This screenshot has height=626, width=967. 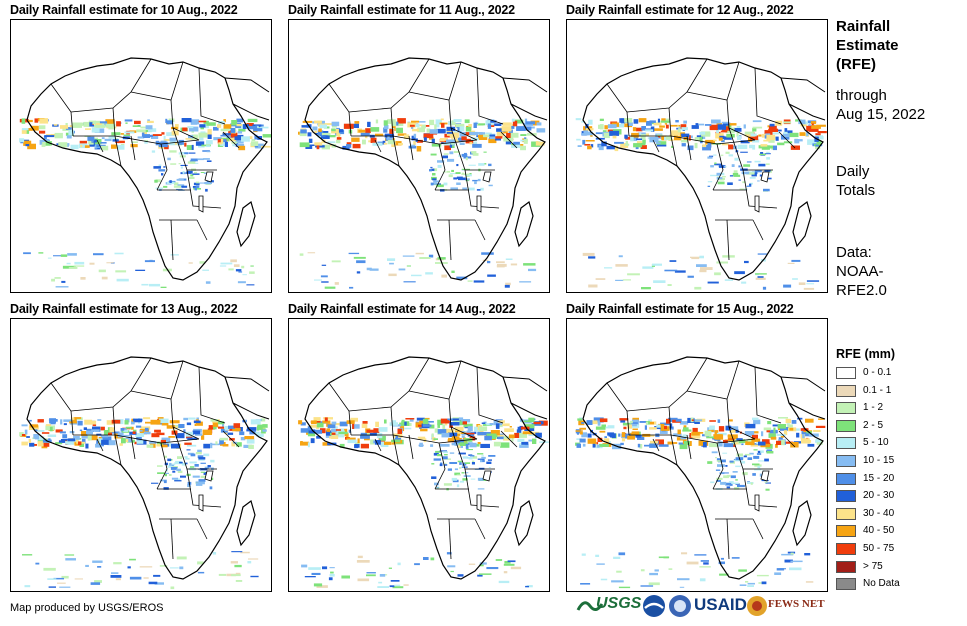 What do you see at coordinates (846, 584) in the screenshot?
I see `legend-swatch` at bounding box center [846, 584].